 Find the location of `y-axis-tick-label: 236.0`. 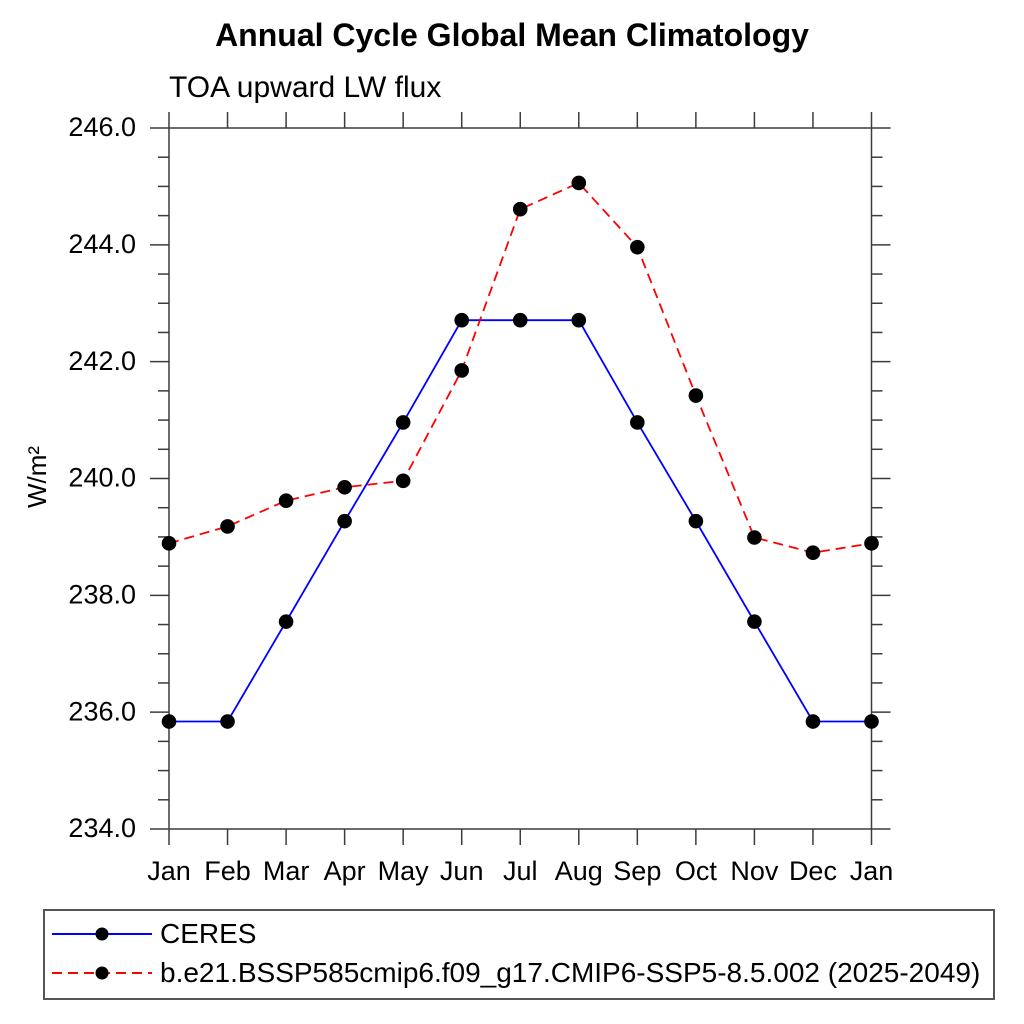

y-axis-tick-label: 236.0 is located at coordinates (102, 711).